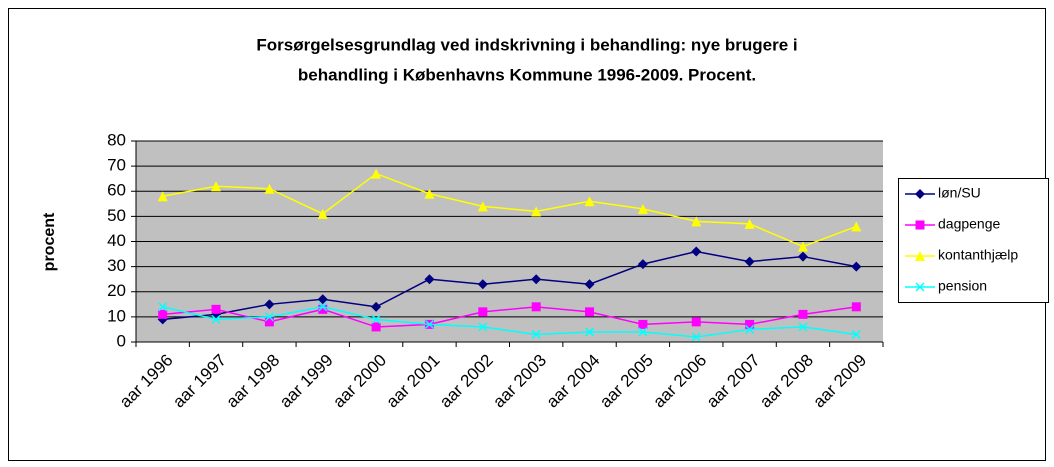 This screenshot has width=1054, height=467. What do you see at coordinates (116, 240) in the screenshot?
I see `y-tick-label: 40` at bounding box center [116, 240].